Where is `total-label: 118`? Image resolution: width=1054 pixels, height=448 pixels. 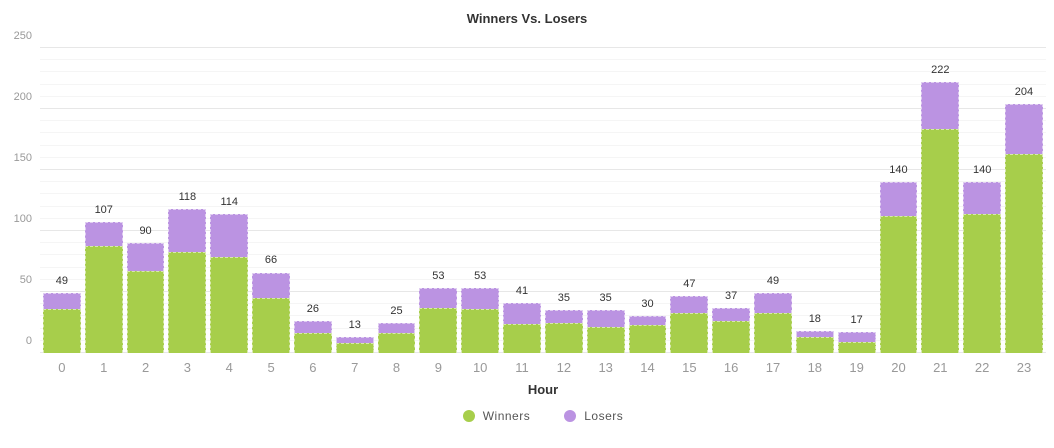 total-label: 118 is located at coordinates (187, 197).